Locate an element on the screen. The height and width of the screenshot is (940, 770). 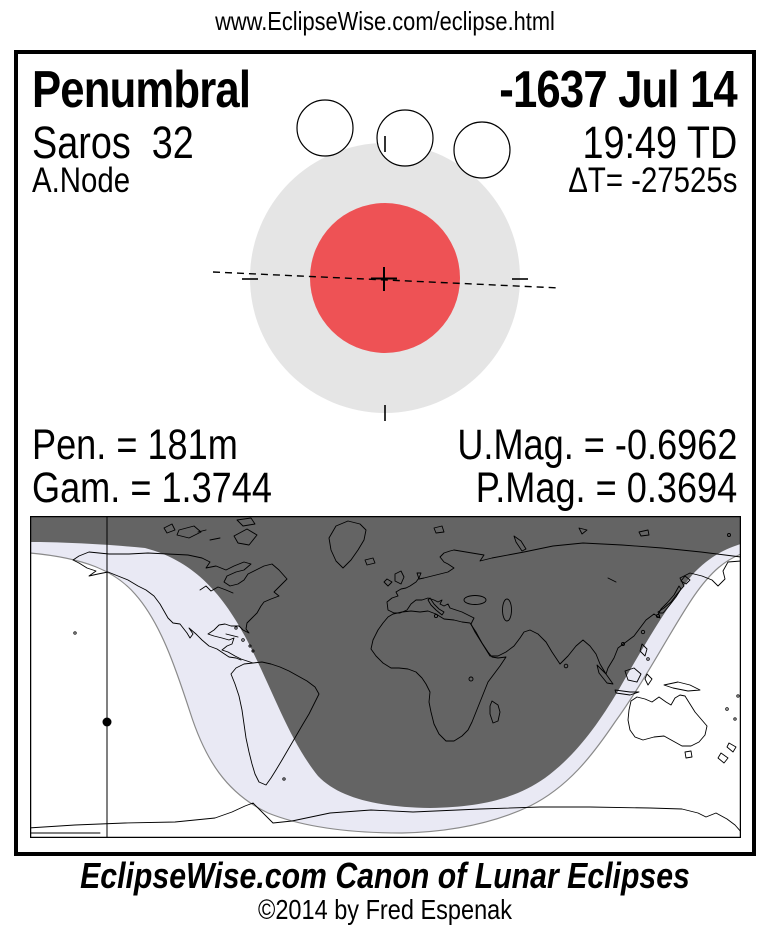
copyright-line: ©2014 by Fred Espenak is located at coordinates (385, 909).